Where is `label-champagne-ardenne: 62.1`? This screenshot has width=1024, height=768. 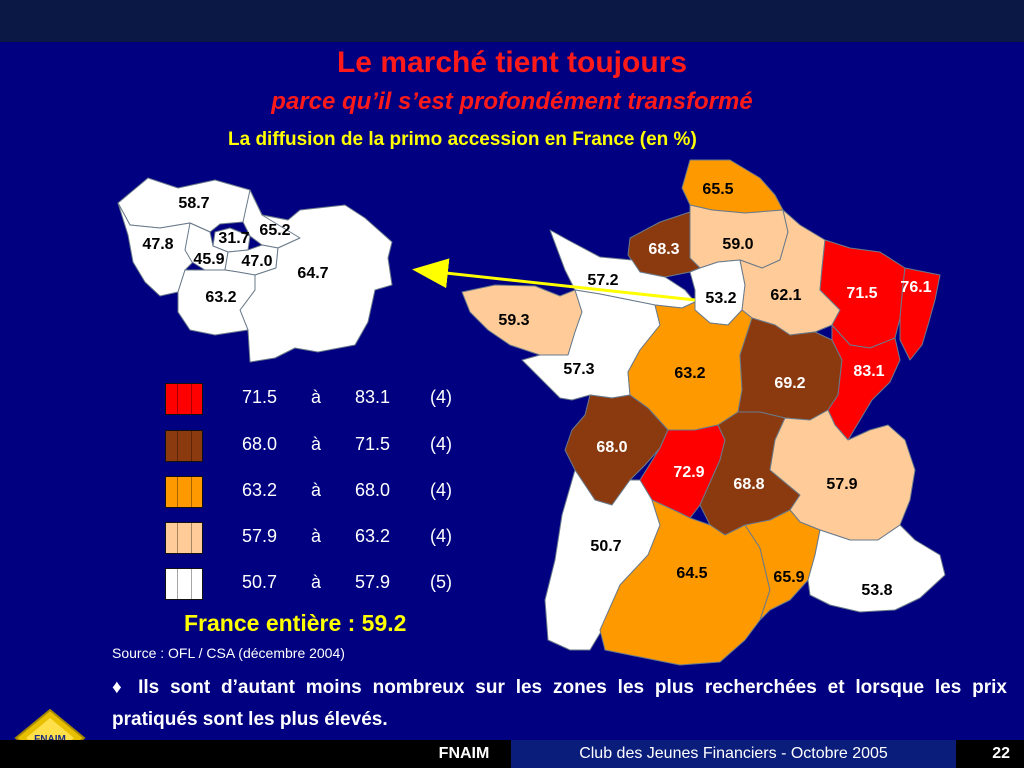
label-champagne-ardenne: 62.1 is located at coordinates (785, 295).